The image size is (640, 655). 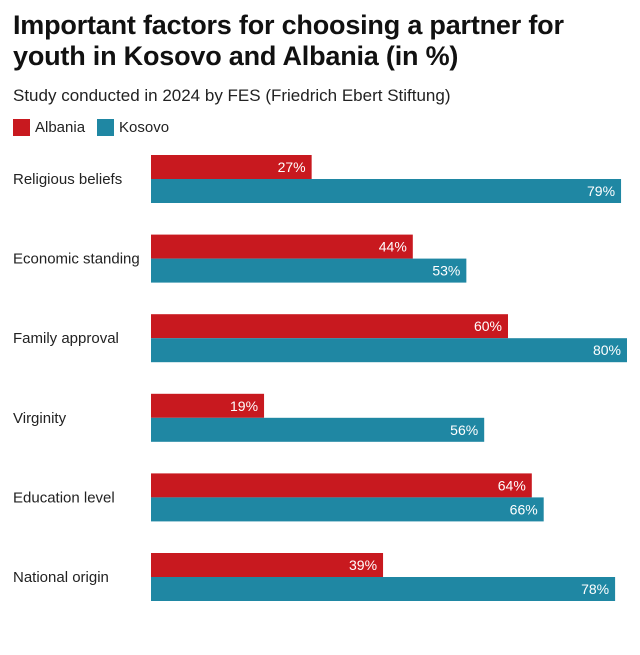 What do you see at coordinates (363, 565) in the screenshot?
I see `data-label-albania-national-origin: 39%` at bounding box center [363, 565].